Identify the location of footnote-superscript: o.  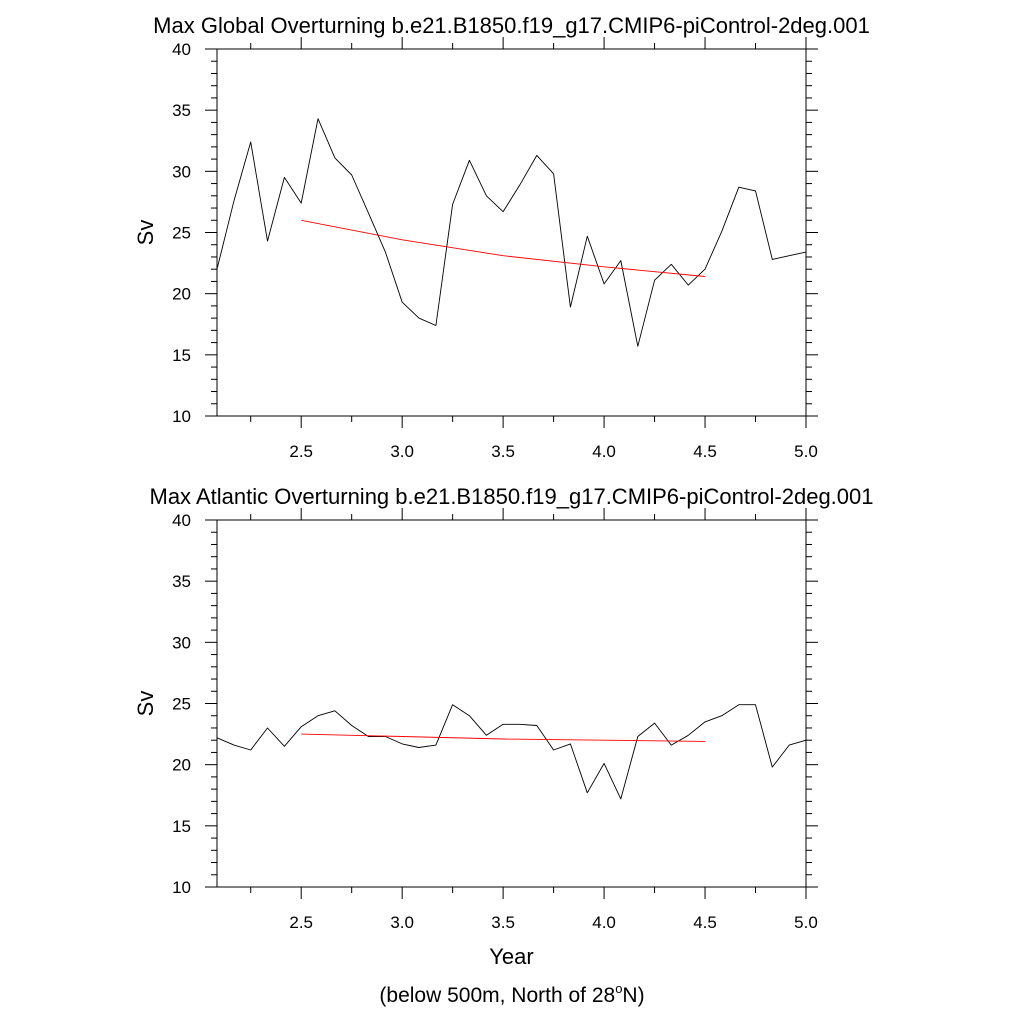
(618, 988).